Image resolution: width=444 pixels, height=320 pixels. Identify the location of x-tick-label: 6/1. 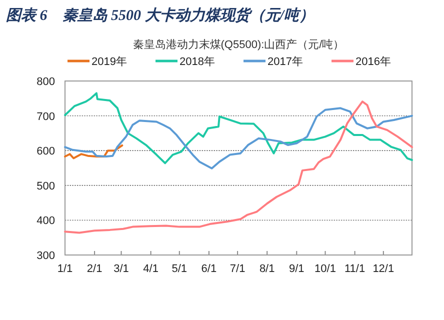
(209, 269).